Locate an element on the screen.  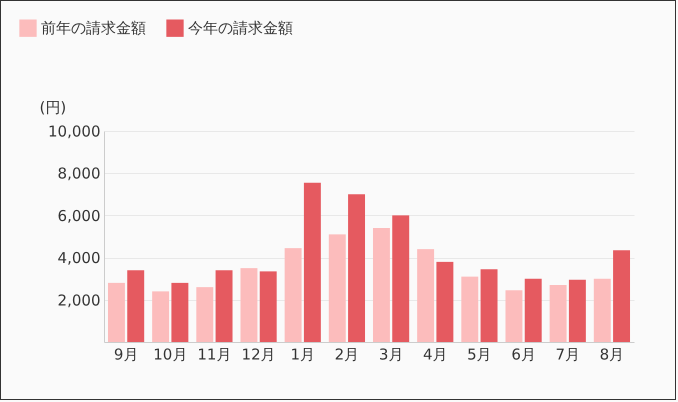
x-tick-label: 3月 is located at coordinates (391, 355).